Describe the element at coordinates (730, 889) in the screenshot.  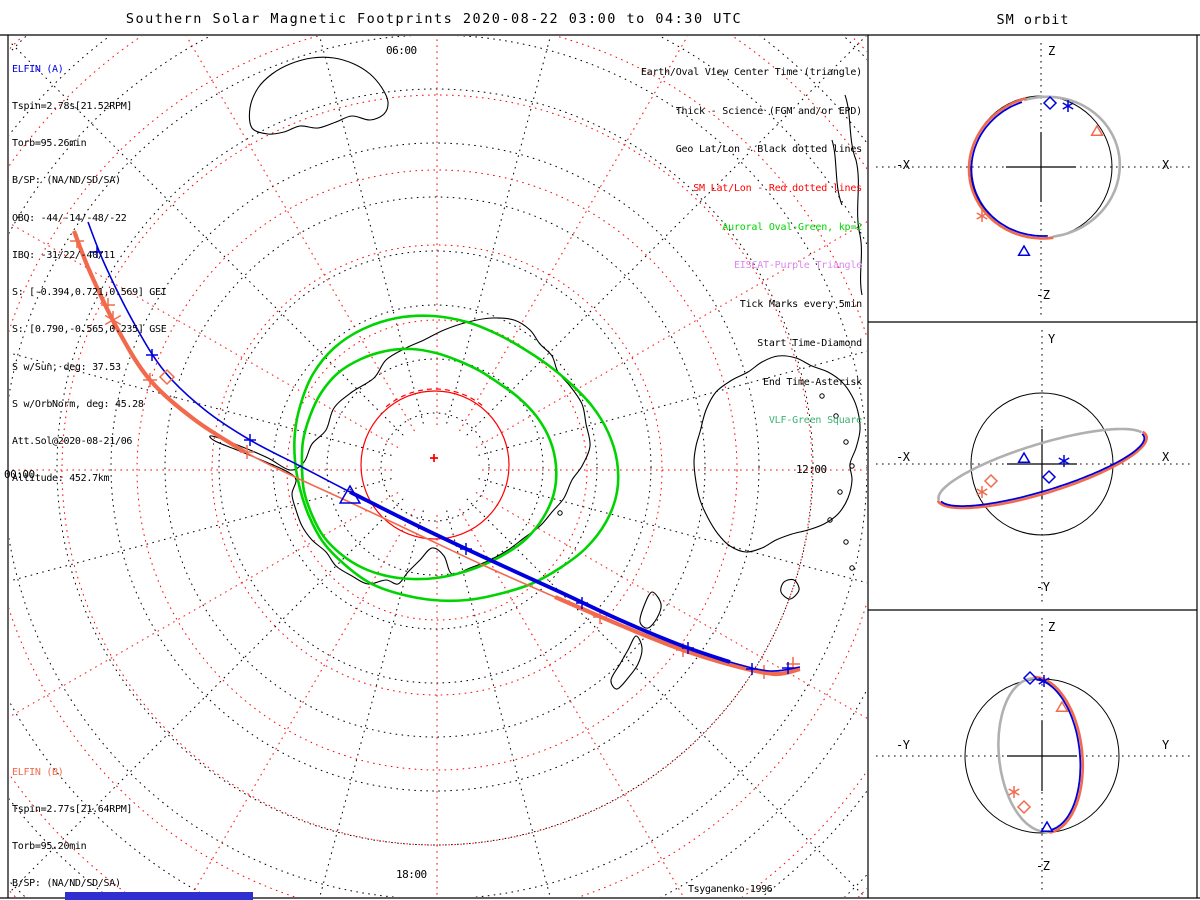
I see `field-model-label: Tsyganenko-1996` at that location.